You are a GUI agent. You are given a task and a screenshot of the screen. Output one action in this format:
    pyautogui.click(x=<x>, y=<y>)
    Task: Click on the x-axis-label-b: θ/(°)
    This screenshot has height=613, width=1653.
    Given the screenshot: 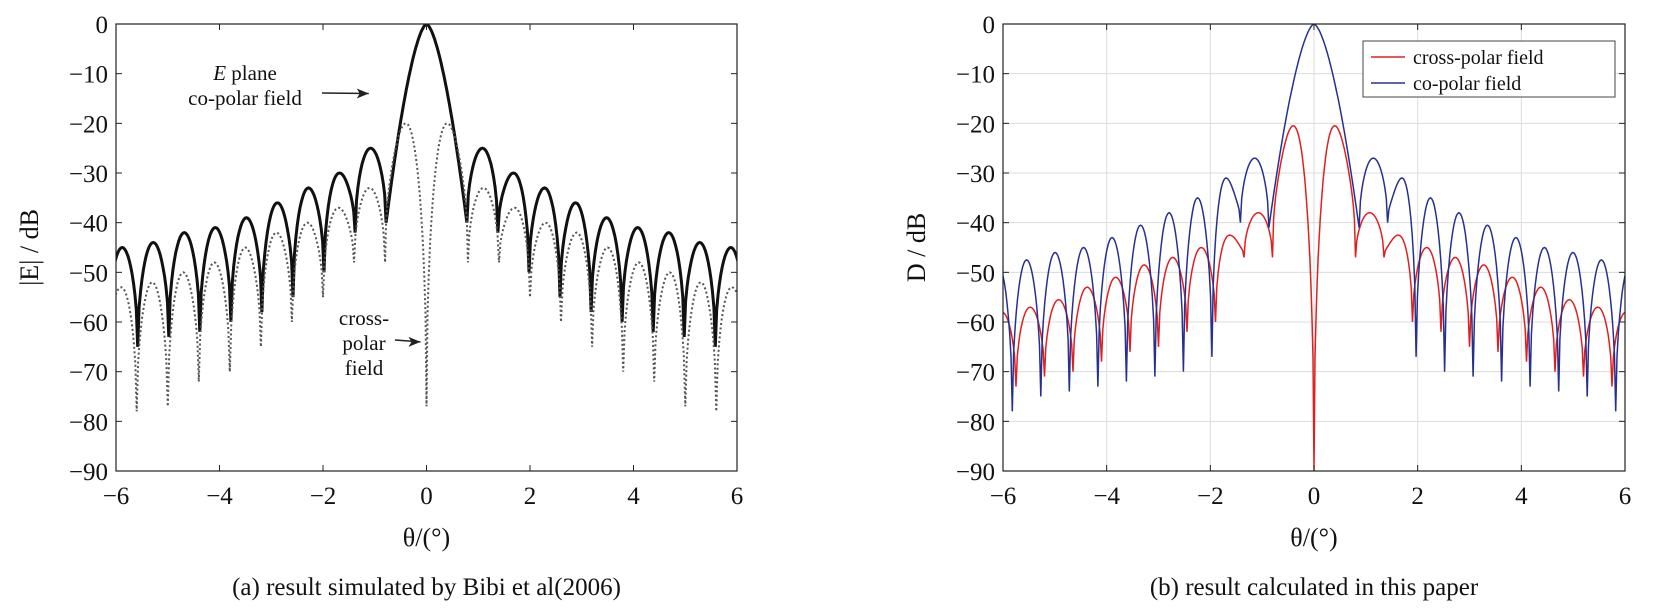 What is the action you would take?
    pyautogui.click(x=1313, y=537)
    